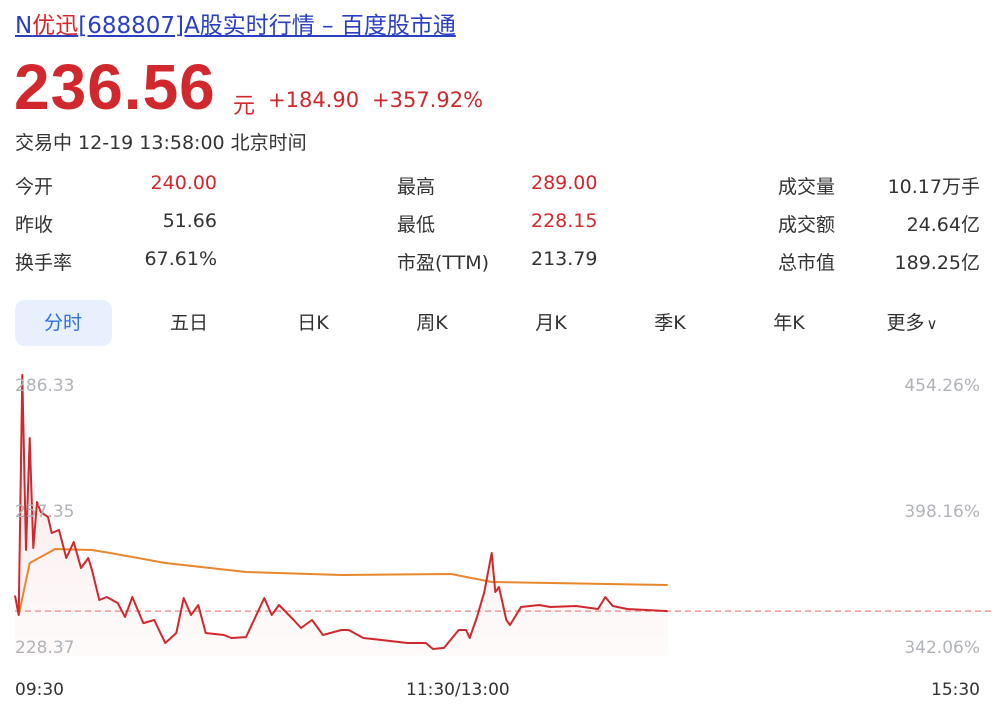  Describe the element at coordinates (45, 512) in the screenshot. I see `y-left-tick: 257.35` at that location.